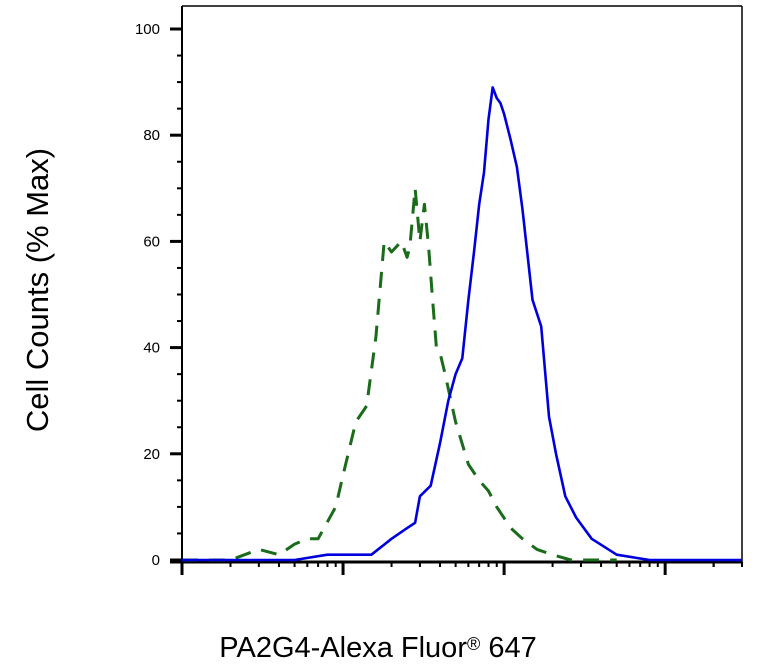  I want to click on y-tick-label: 80, so click(151, 135).